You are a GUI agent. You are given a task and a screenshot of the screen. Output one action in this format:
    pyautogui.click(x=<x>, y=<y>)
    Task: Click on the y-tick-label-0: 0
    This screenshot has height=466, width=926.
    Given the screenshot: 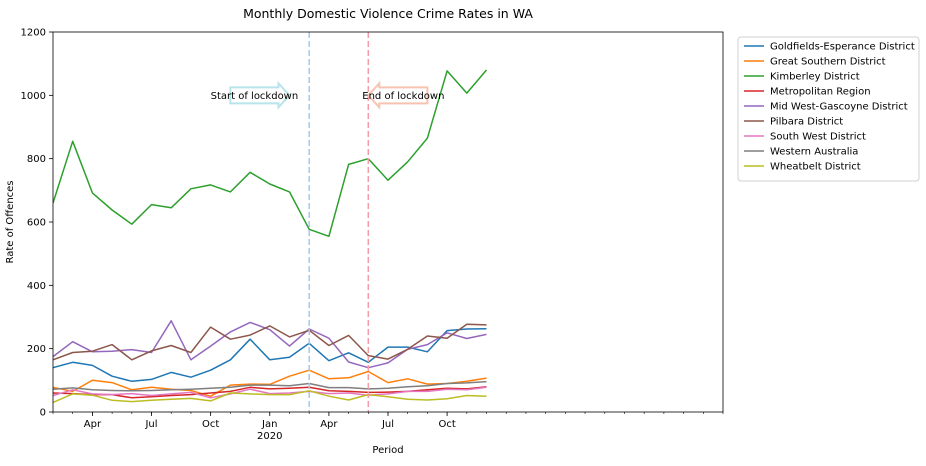 What is the action you would take?
    pyautogui.click(x=43, y=413)
    